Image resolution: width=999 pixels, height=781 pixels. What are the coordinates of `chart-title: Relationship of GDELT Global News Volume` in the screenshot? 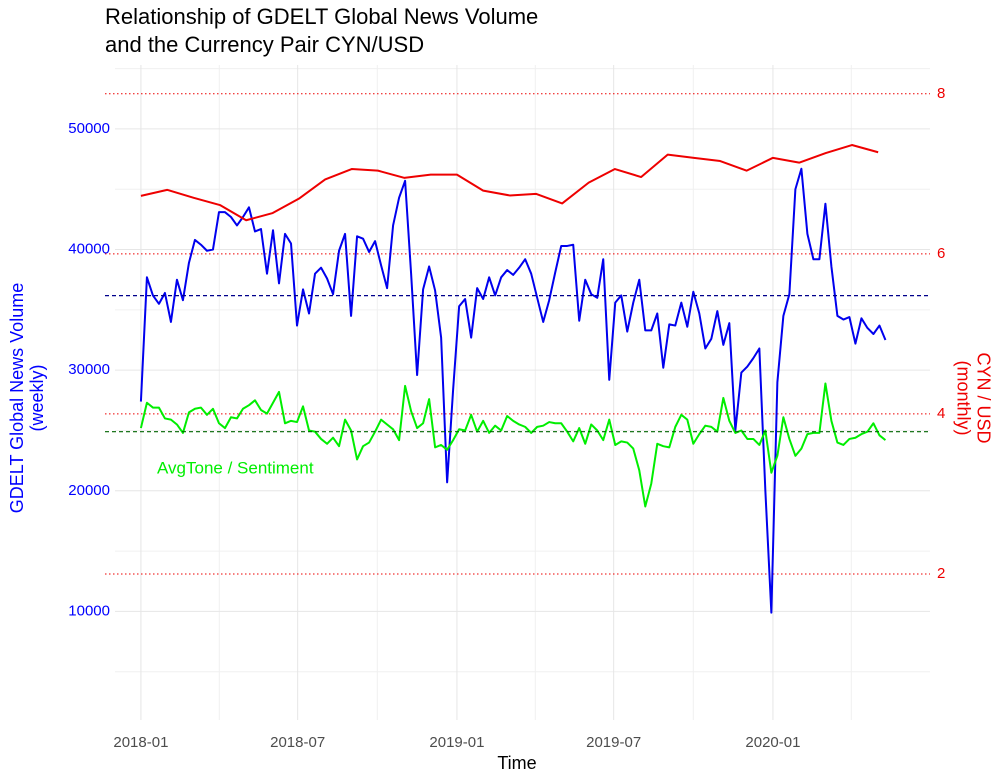 It's located at (321, 16).